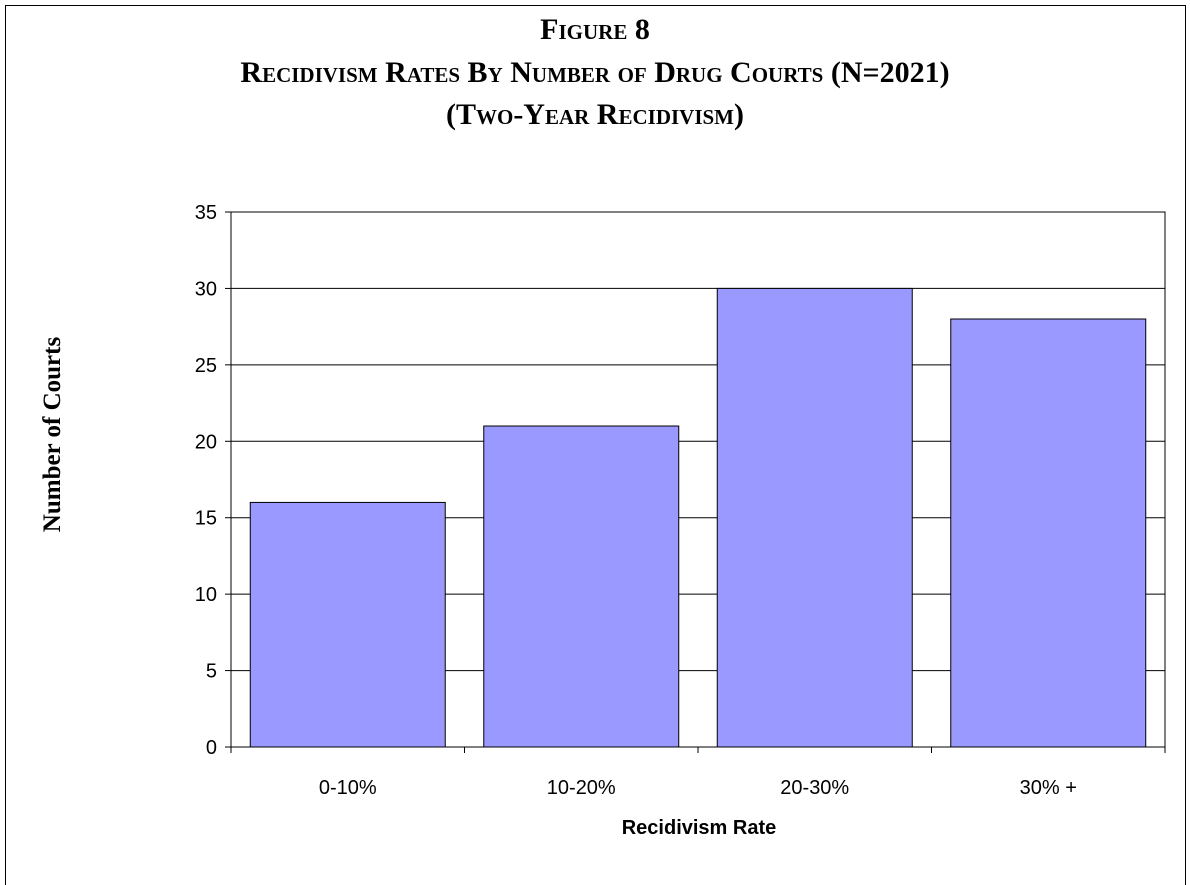 Image resolution: width=1190 pixels, height=885 pixels. What do you see at coordinates (52, 435) in the screenshot?
I see `y-axis-title: Number of Courts` at bounding box center [52, 435].